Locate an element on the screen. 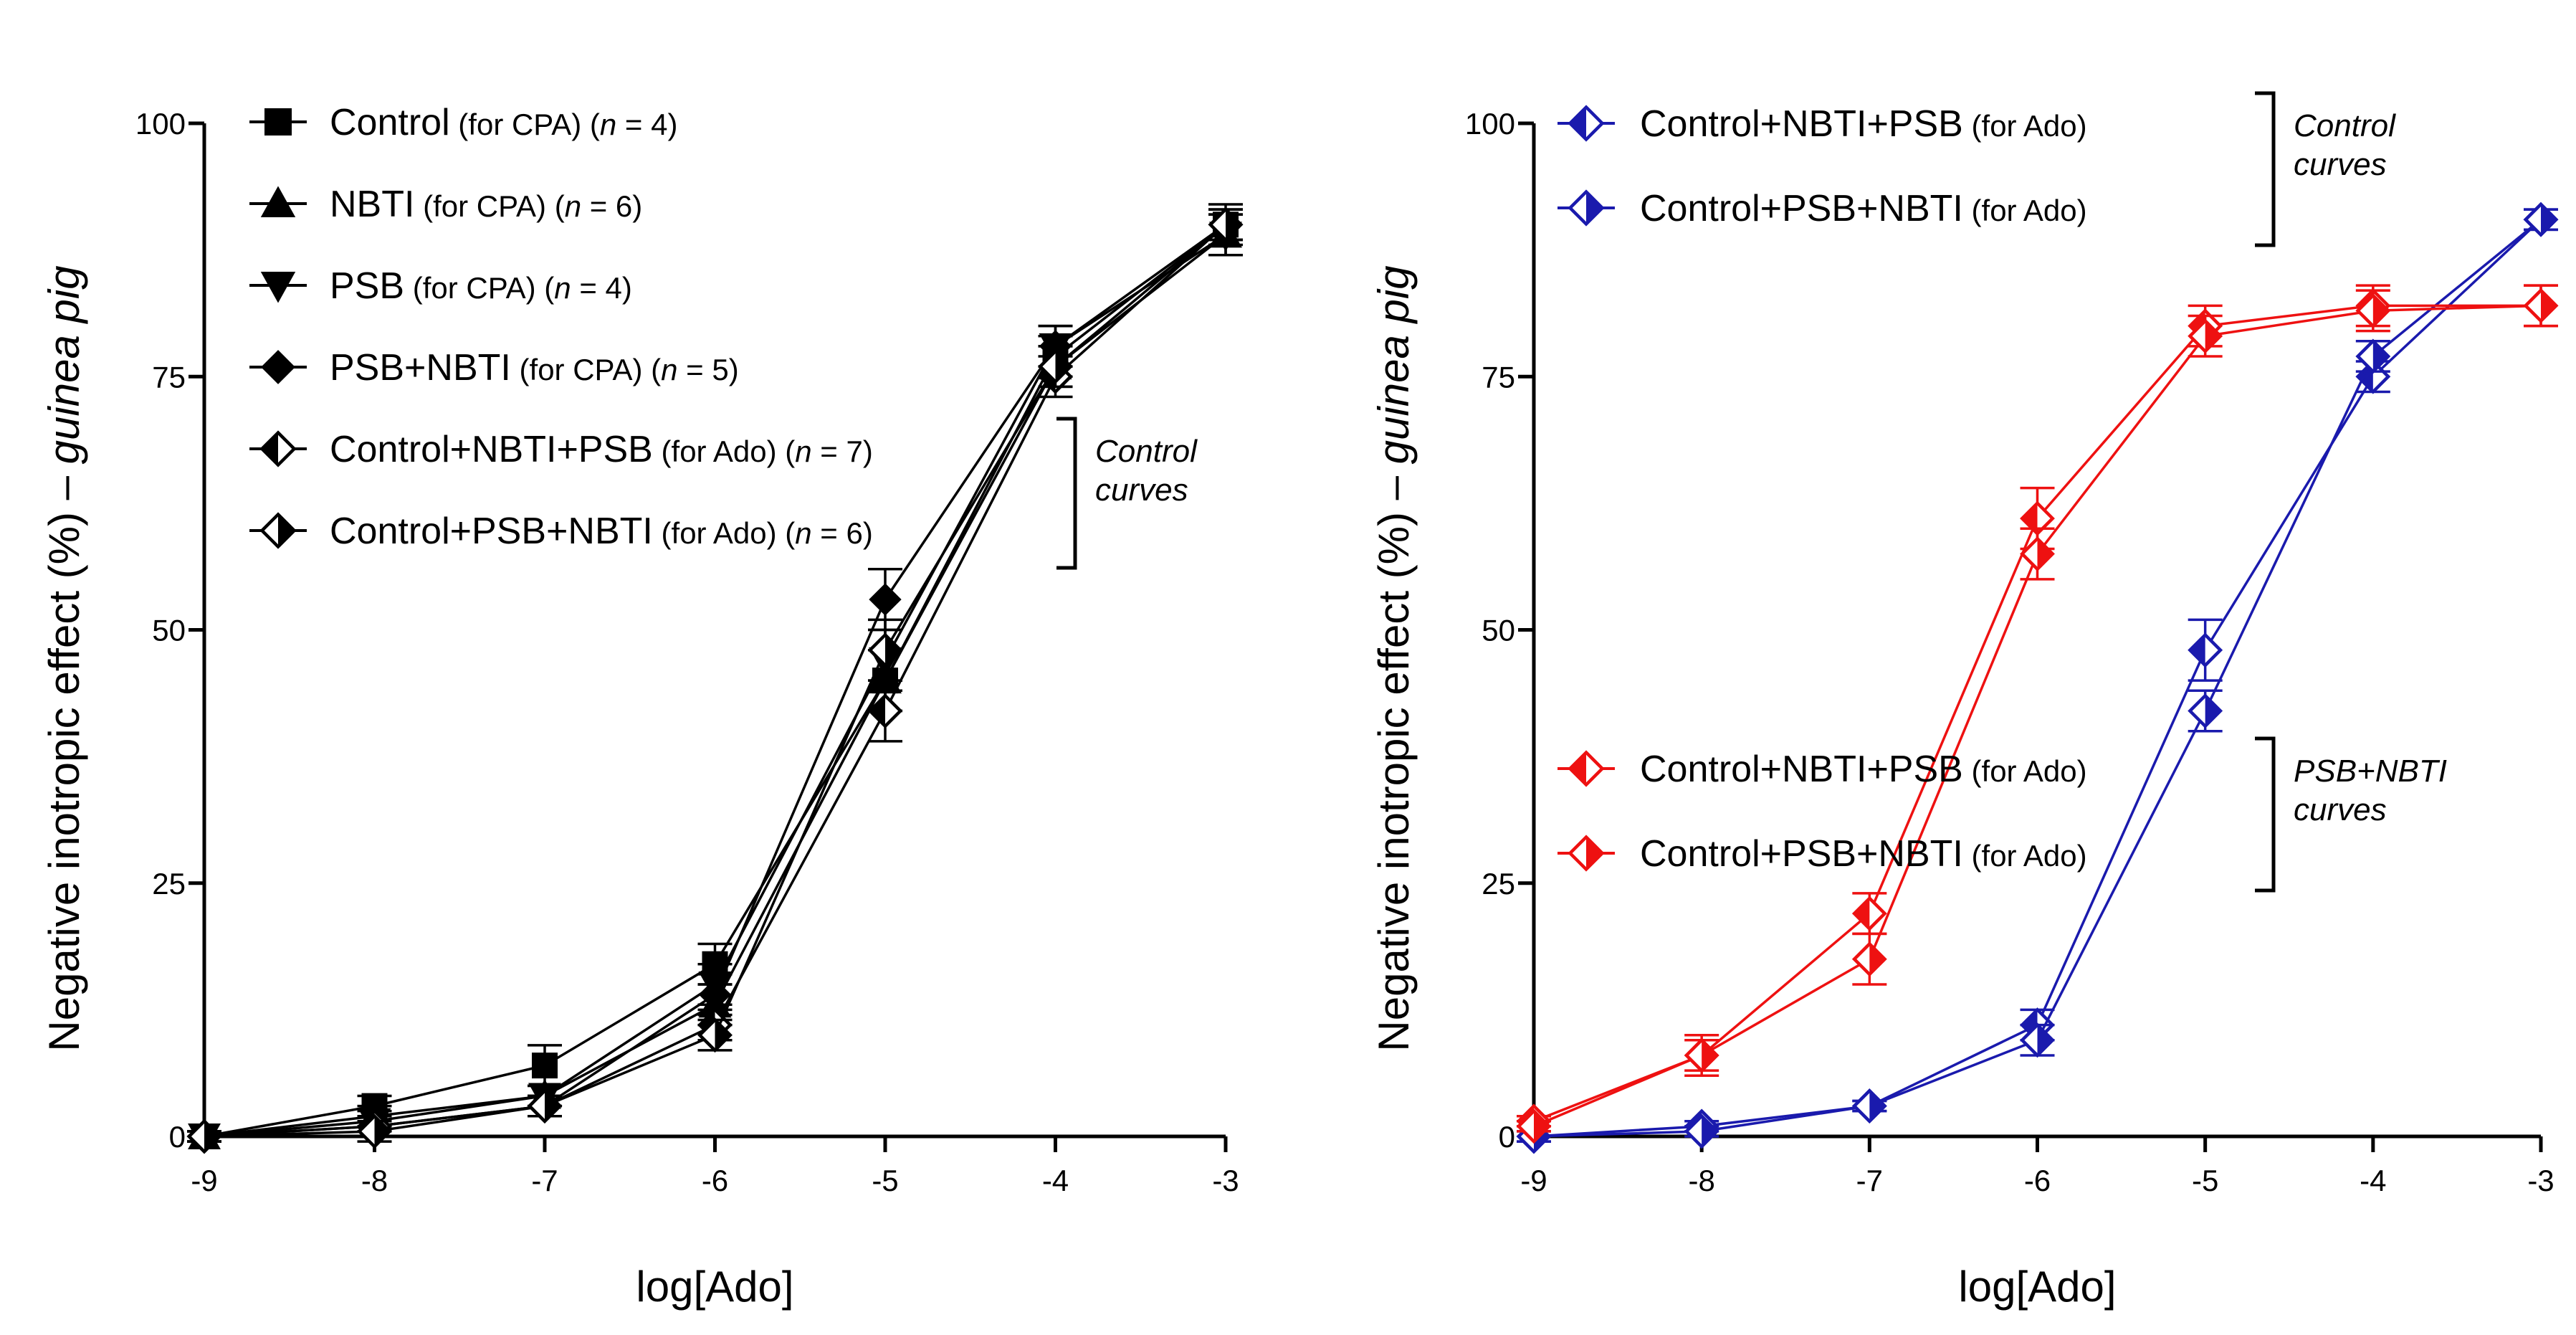 The image size is (2576, 1335). x-tick-label: -6 is located at coordinates (715, 1180).